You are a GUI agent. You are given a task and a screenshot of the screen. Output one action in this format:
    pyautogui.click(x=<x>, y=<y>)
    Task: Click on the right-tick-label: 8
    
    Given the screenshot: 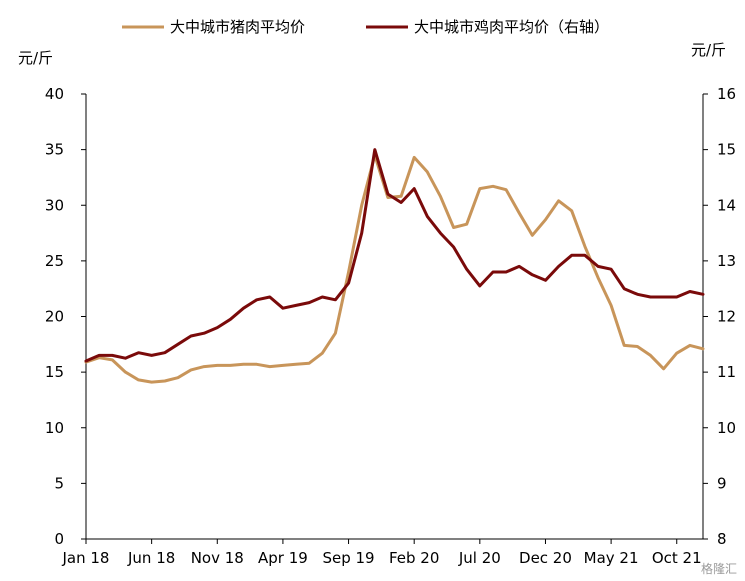 What is the action you would take?
    pyautogui.click(x=722, y=539)
    